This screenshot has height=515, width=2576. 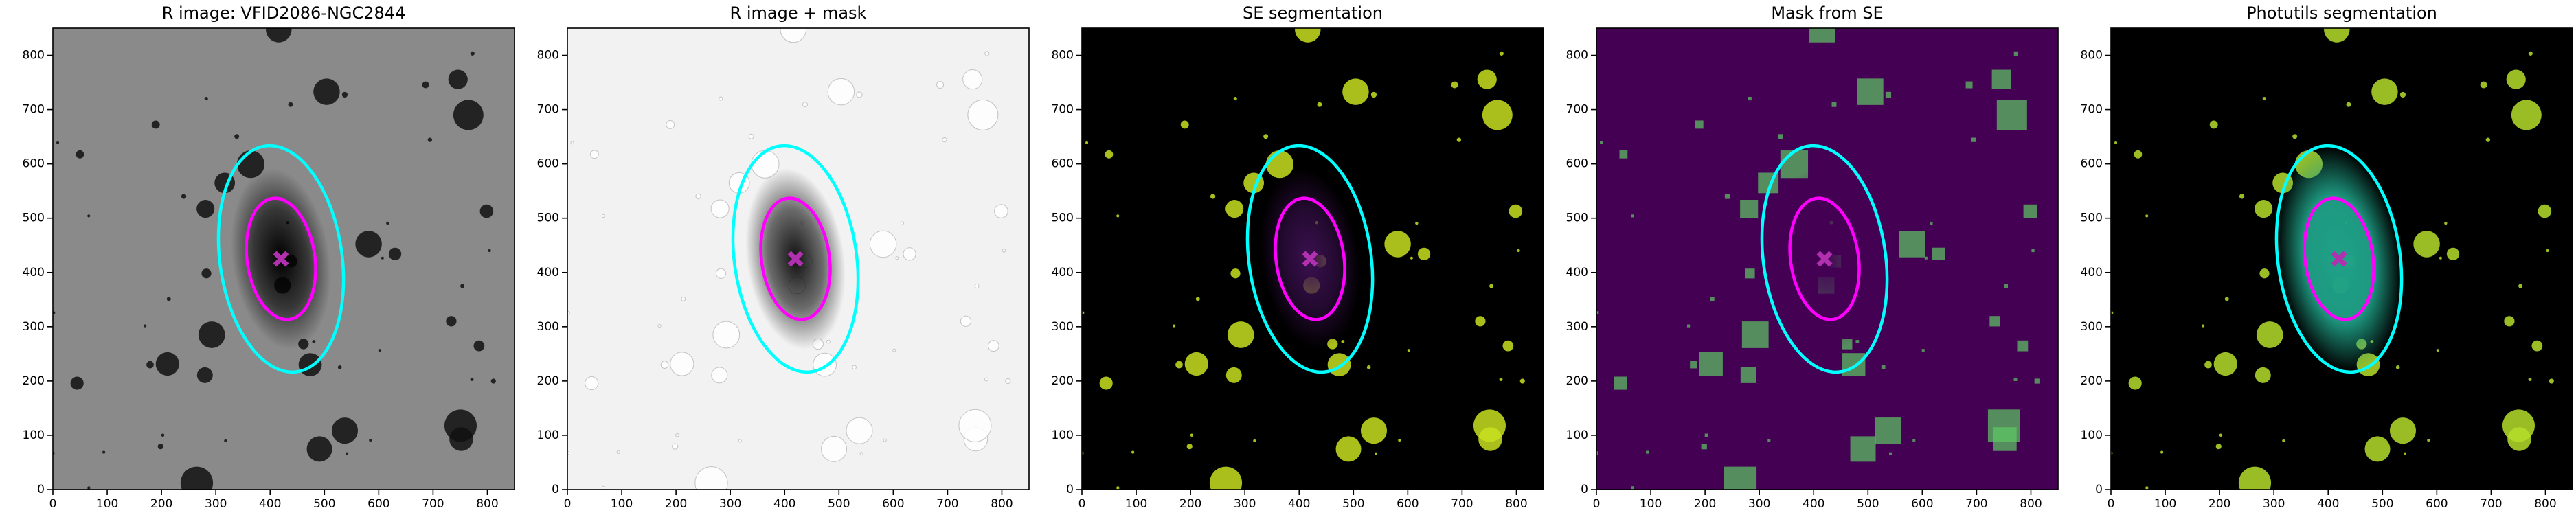 What do you see at coordinates (34, 218) in the screenshot?
I see `y-tick-label: 500` at bounding box center [34, 218].